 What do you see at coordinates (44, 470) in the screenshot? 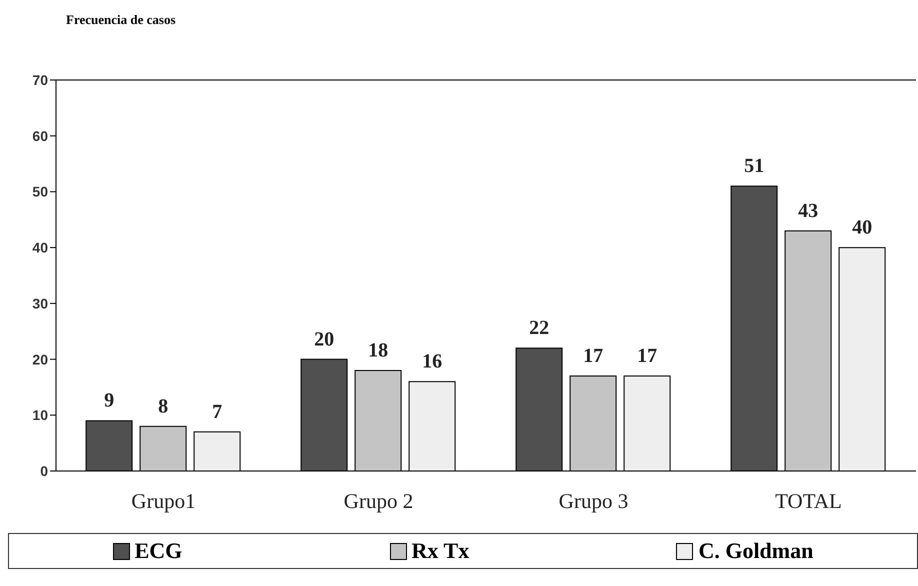
I see `y-tick-label: 0` at bounding box center [44, 470].